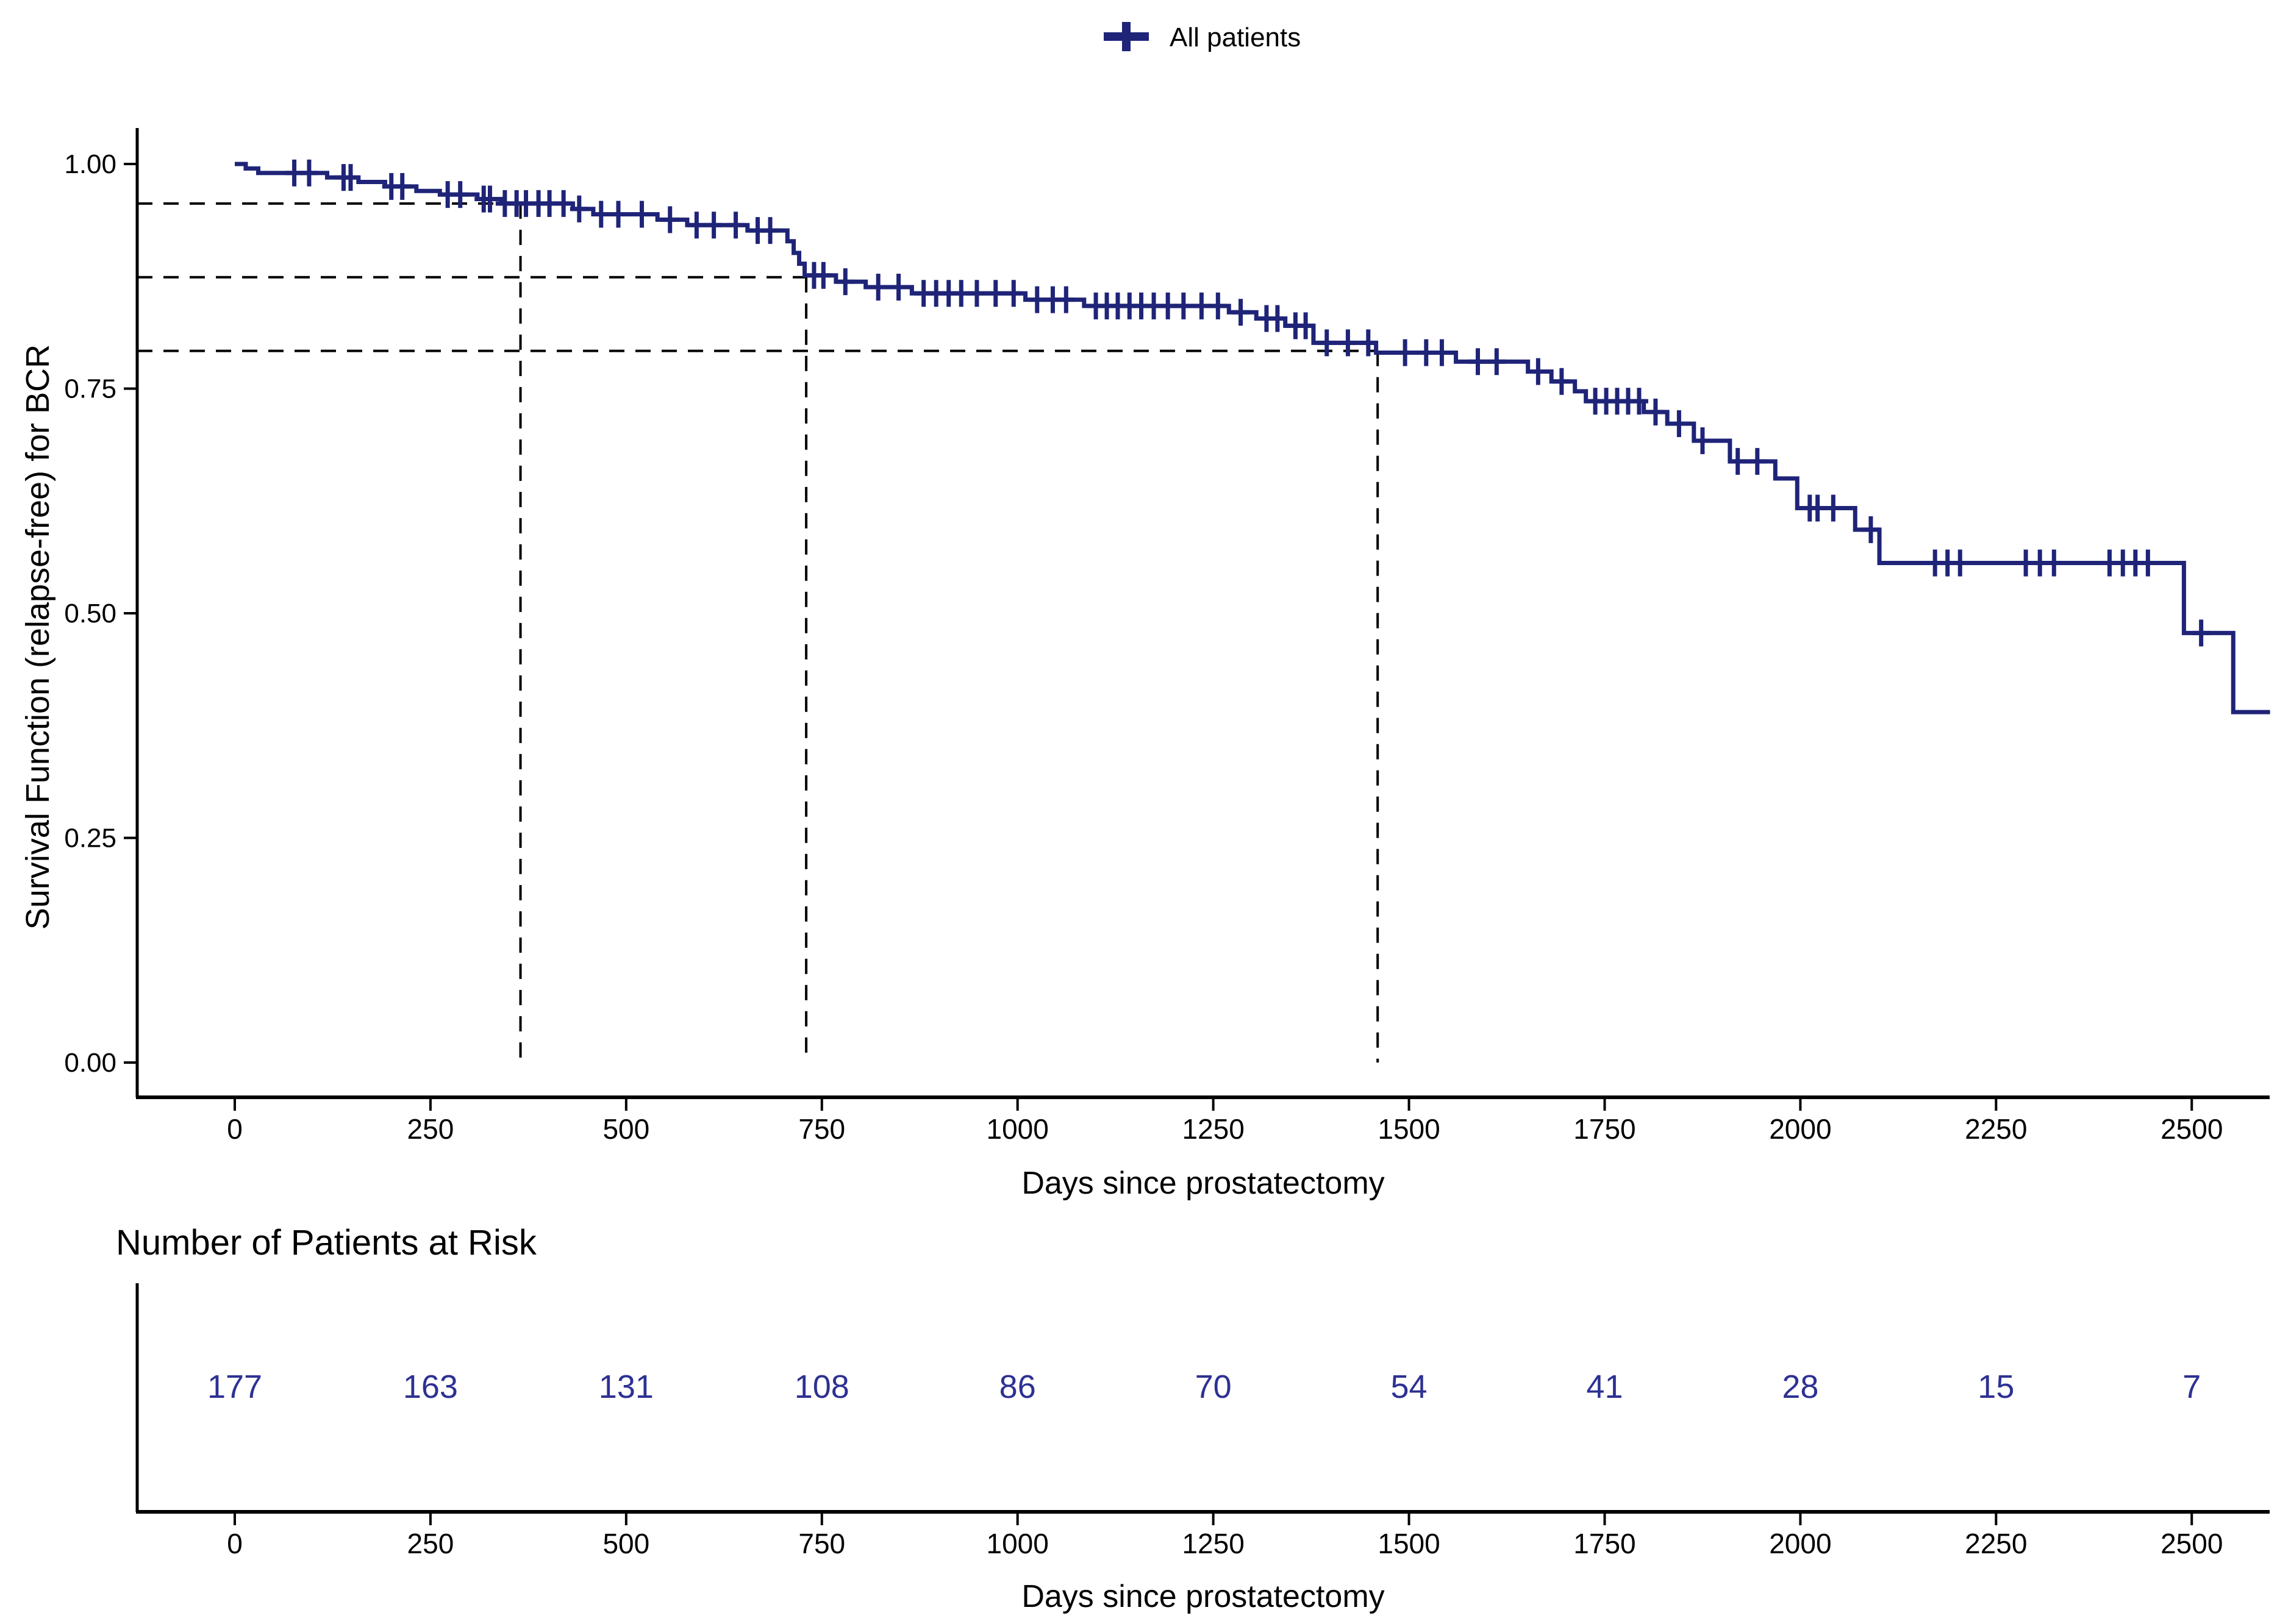 Image resolution: width=2291 pixels, height=1624 pixels. I want to click on risk-count: 70, so click(1213, 1387).